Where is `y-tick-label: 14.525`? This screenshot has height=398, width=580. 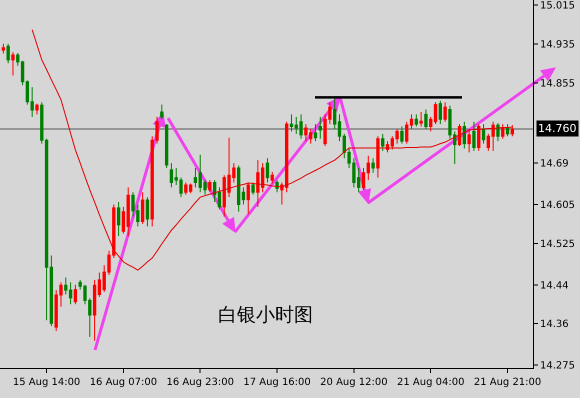
y-tick-label: 14.525 is located at coordinates (557, 244).